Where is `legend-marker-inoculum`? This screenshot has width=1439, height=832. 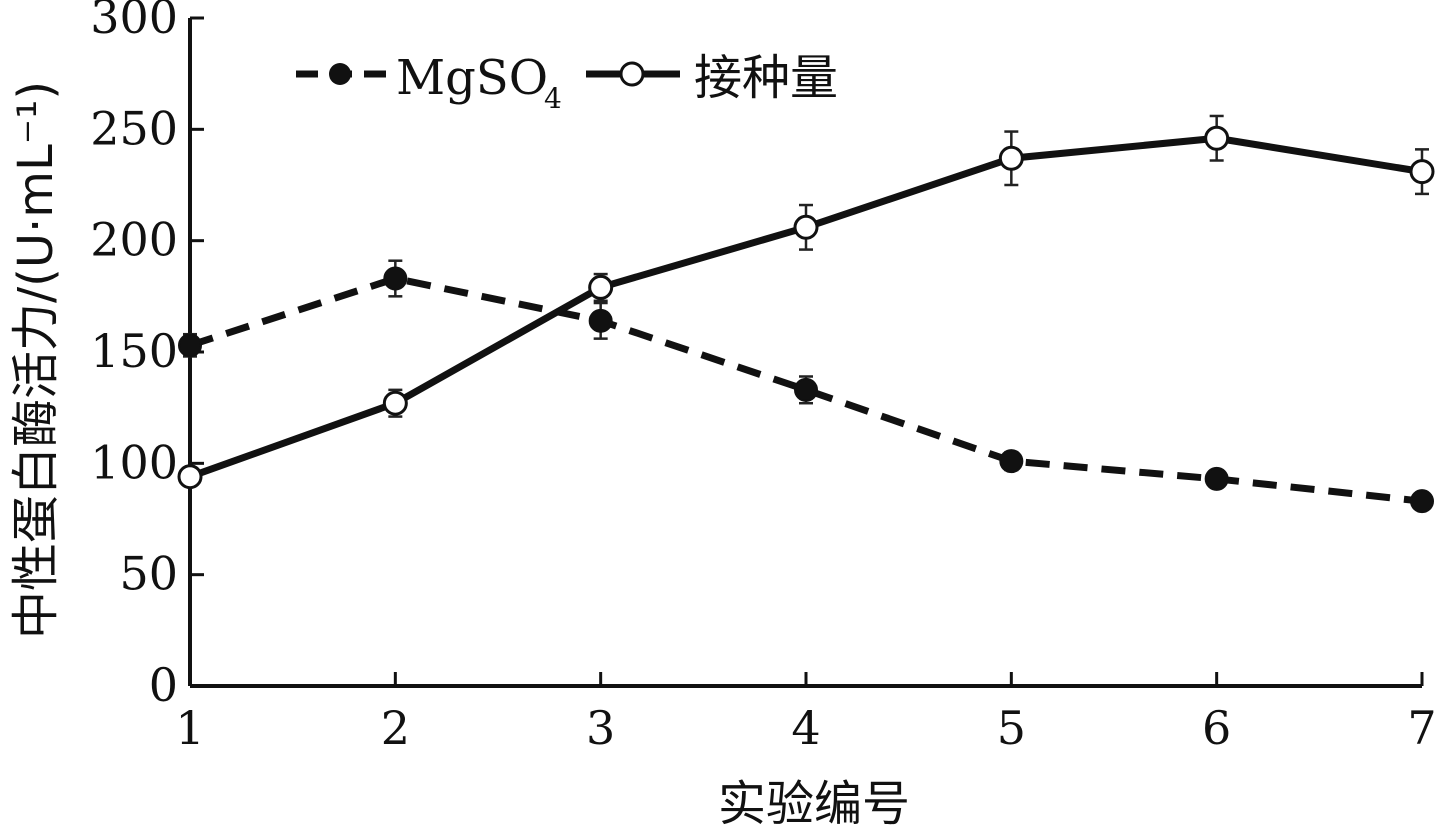
legend-marker-inoculum is located at coordinates (632, 74).